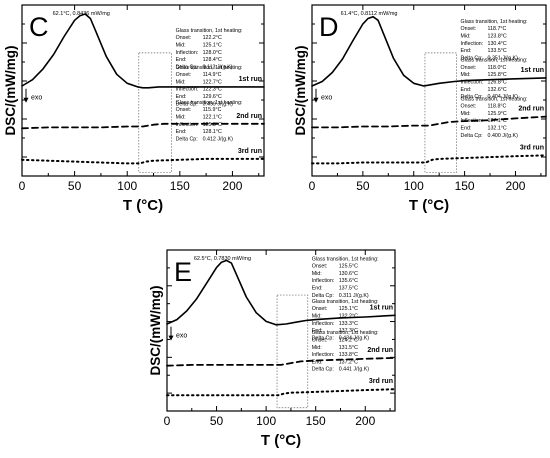 This screenshot has height=458, width=550. What do you see at coordinates (250, 79) in the screenshot?
I see `run-label: 1st run` at bounding box center [250, 79].